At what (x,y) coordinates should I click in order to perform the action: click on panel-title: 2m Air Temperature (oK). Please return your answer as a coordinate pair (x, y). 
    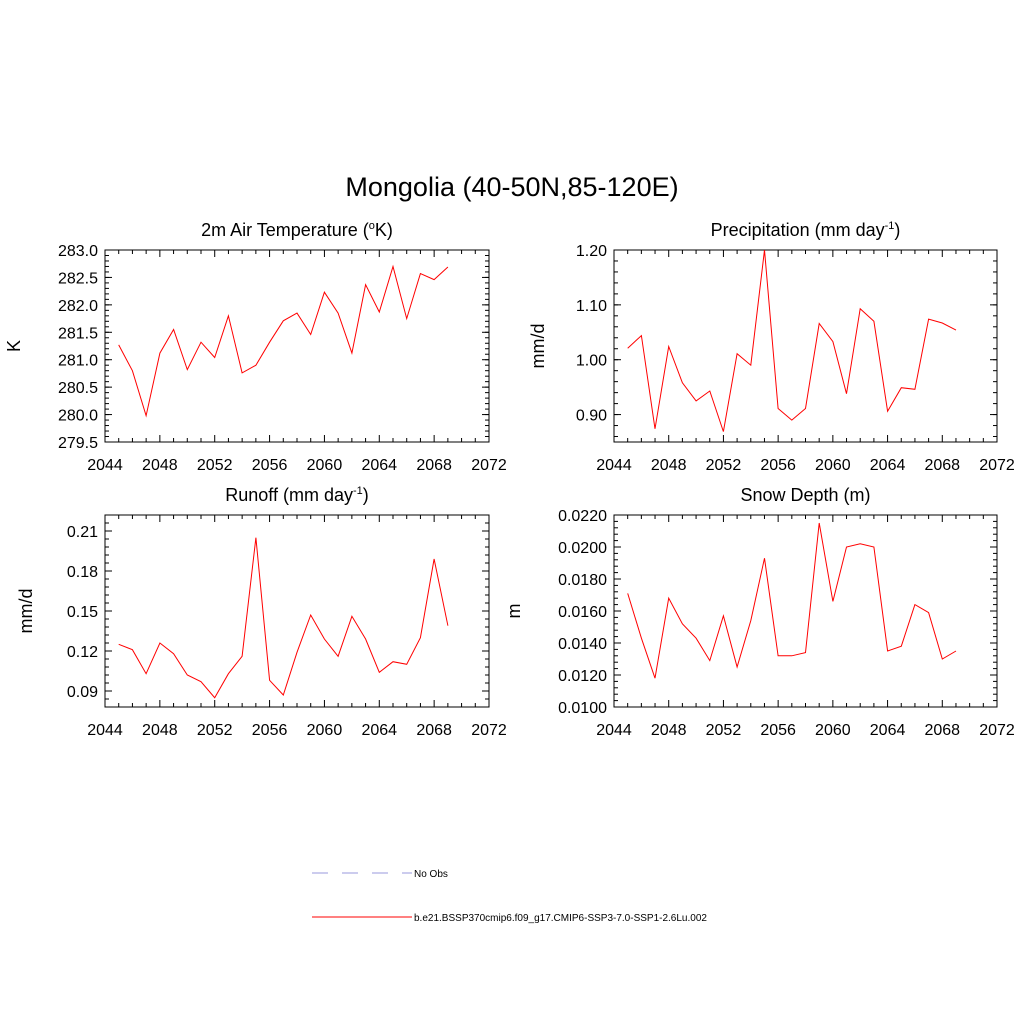
    Looking at the image, I should click on (297, 230).